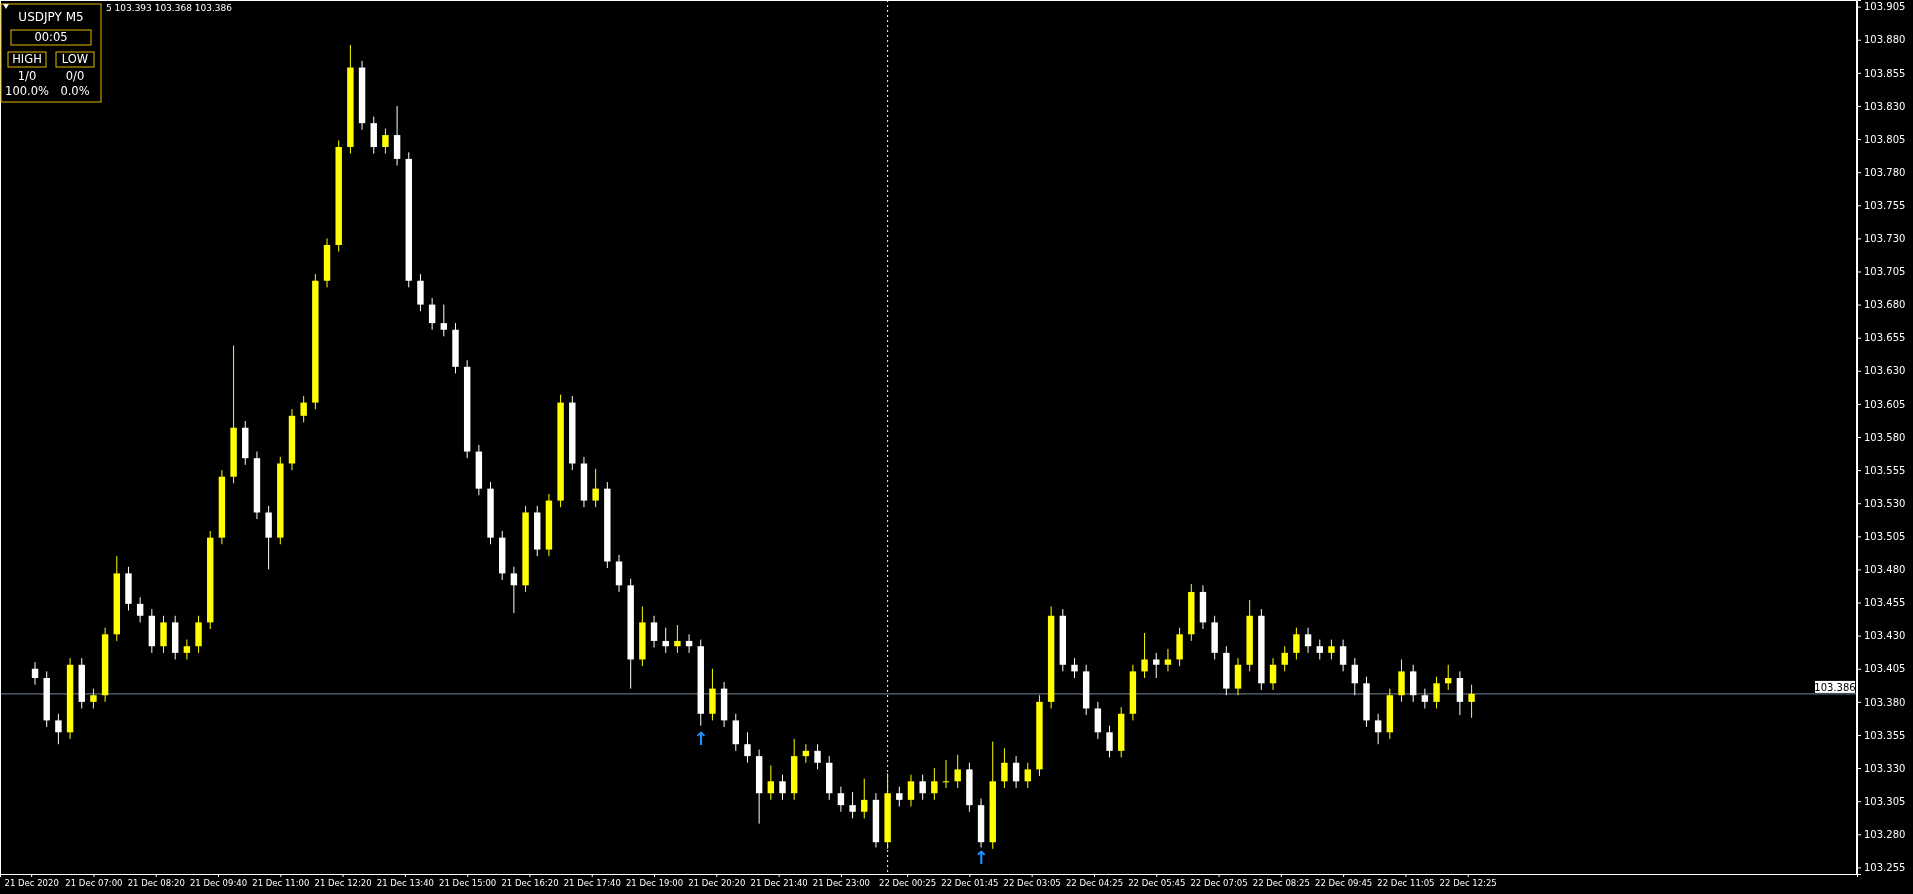  What do you see at coordinates (1885, 834) in the screenshot?
I see `y-tick-label: 103.280` at bounding box center [1885, 834].